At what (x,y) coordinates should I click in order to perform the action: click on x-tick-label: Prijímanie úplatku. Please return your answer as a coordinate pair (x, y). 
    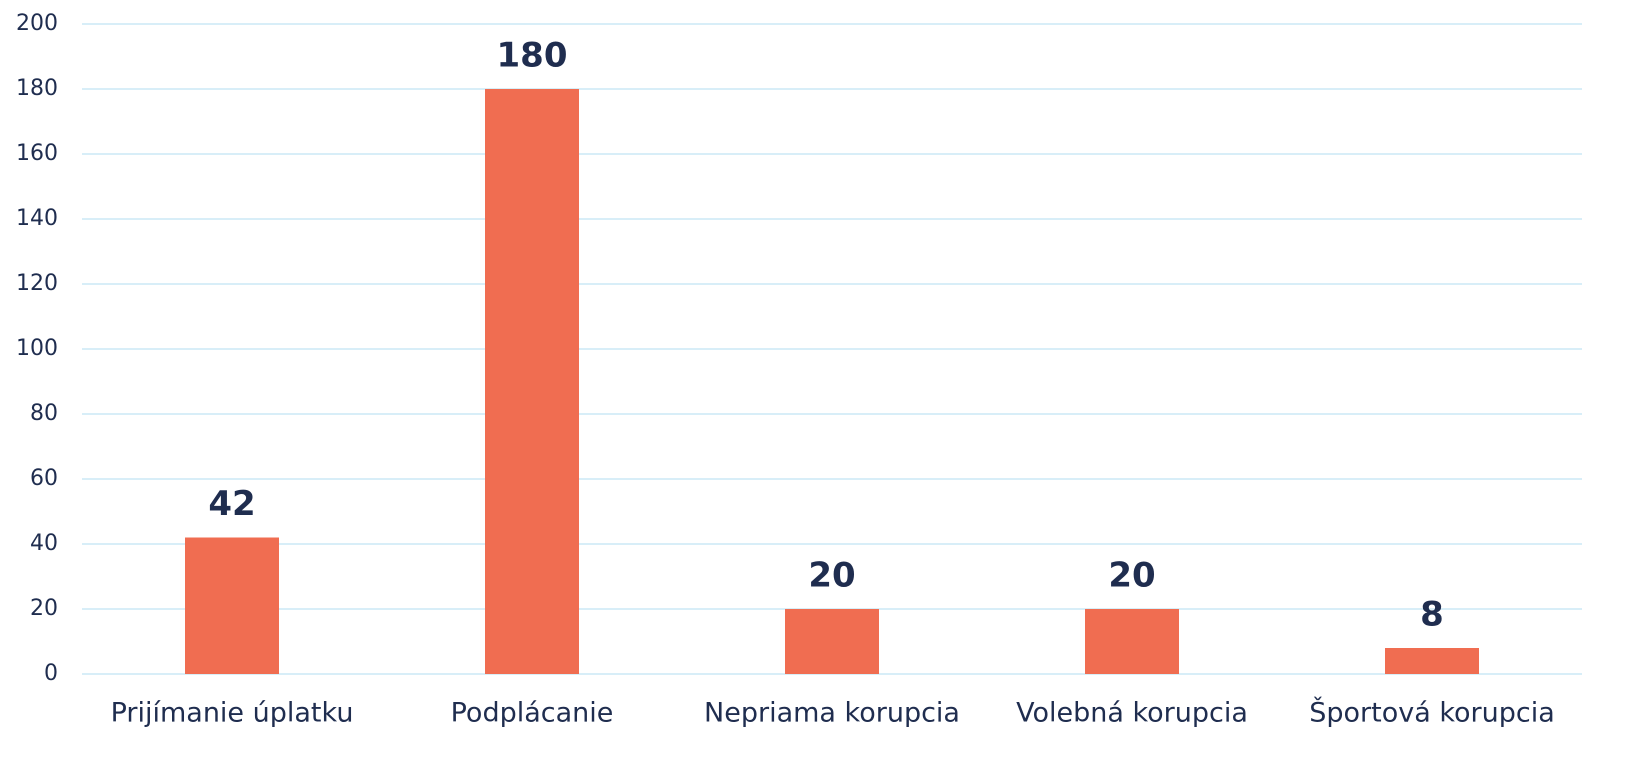
    Looking at the image, I should click on (232, 713).